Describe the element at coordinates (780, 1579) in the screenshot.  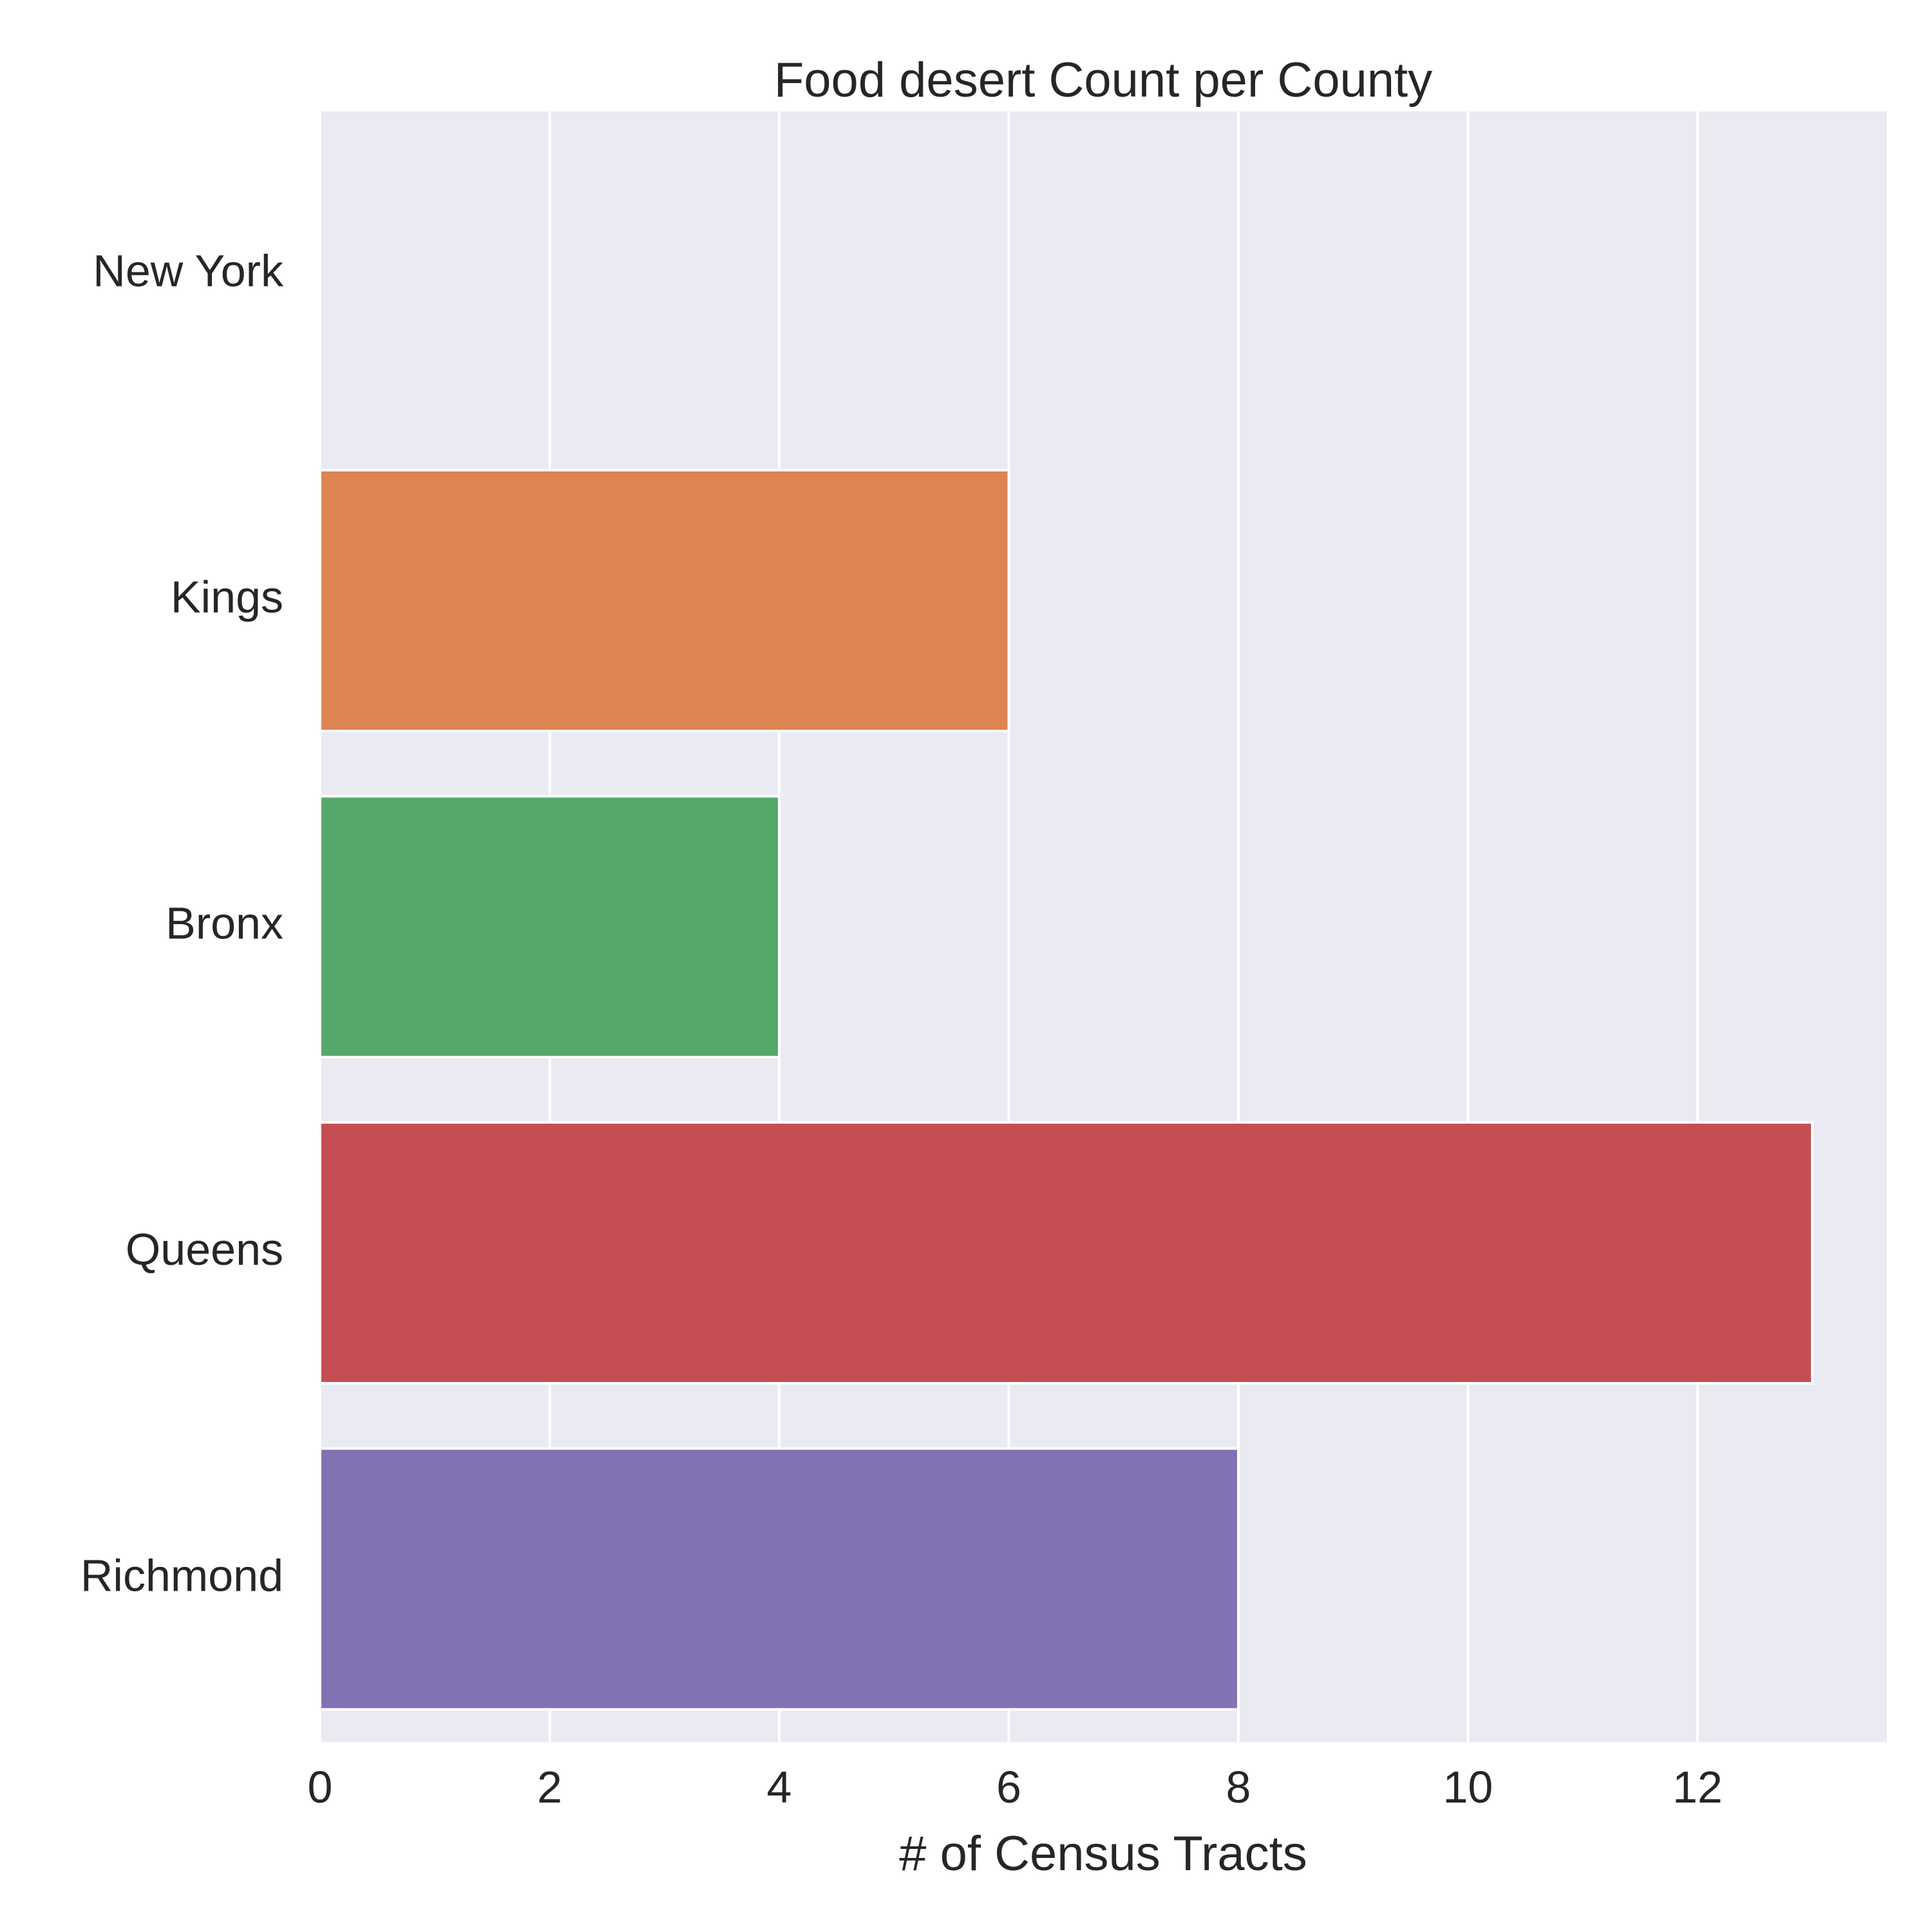
I see `bar-richmond` at that location.